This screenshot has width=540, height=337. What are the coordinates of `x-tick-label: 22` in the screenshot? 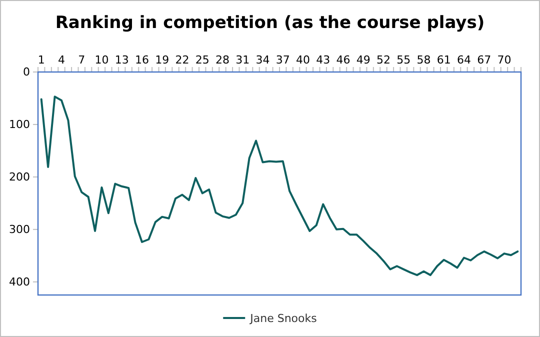 It's located at (182, 60).